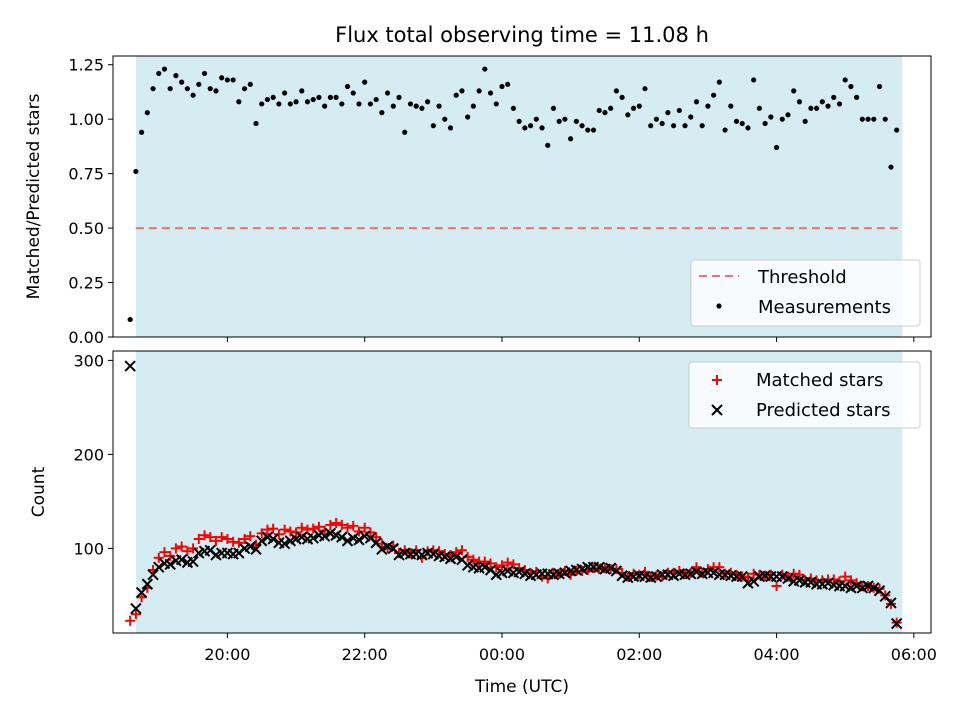 This screenshot has width=960, height=720. I want to click on legend-measurements-swatch, so click(719, 306).